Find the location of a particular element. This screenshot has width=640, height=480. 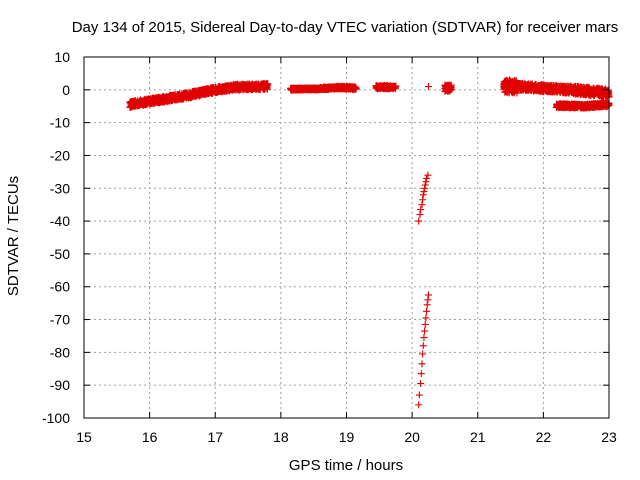

x-tick-label: 21 is located at coordinates (478, 437).